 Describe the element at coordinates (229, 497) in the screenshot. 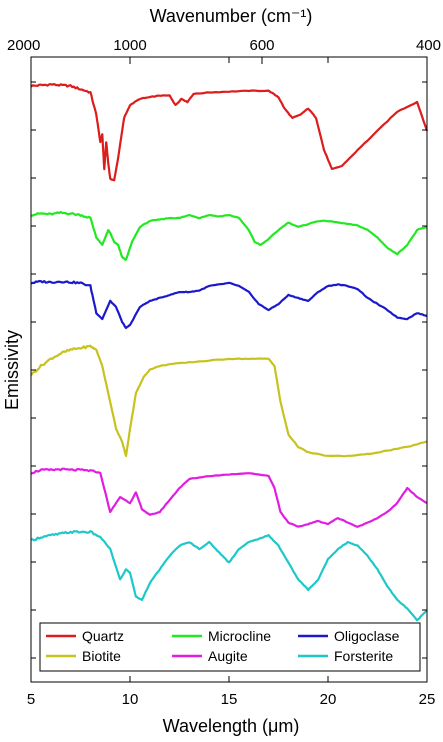

I see `series-line-augite` at that location.